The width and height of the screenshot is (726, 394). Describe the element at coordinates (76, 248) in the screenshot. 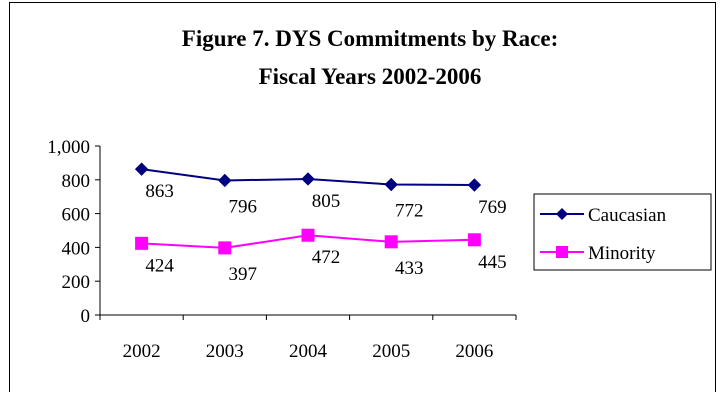

I see `y-tick-label: 400` at that location.